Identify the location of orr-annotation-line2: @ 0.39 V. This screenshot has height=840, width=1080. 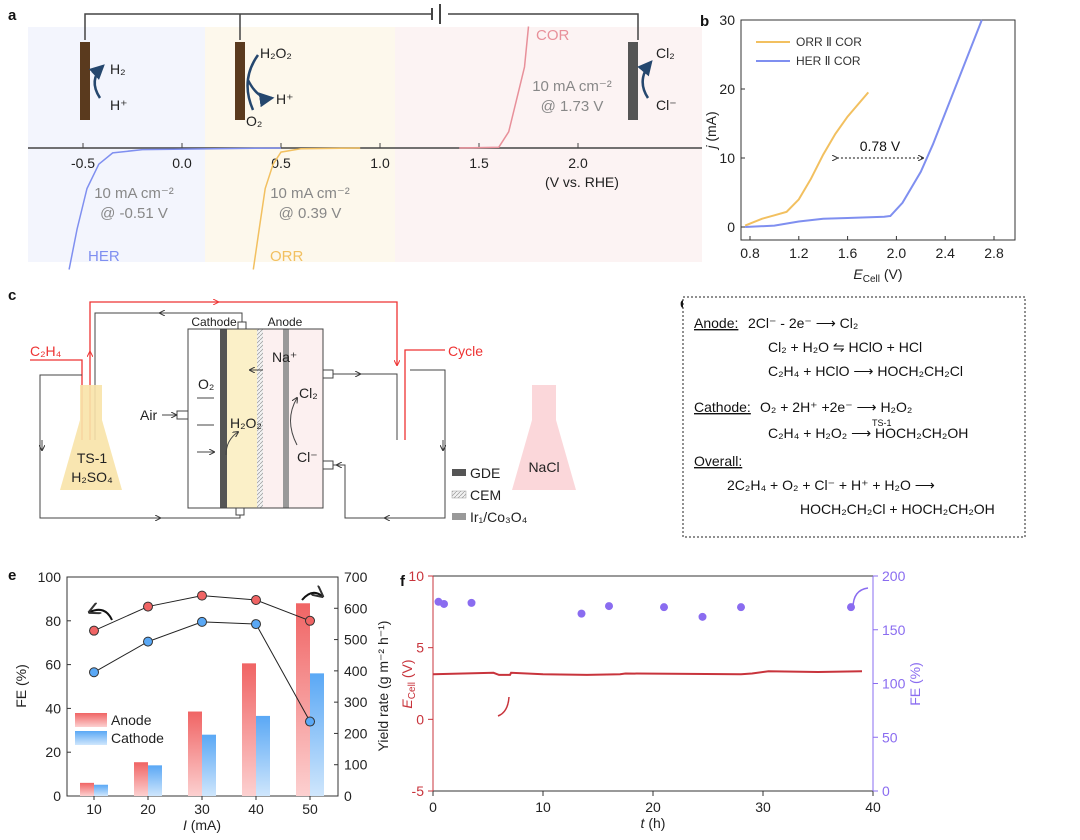
(310, 213).